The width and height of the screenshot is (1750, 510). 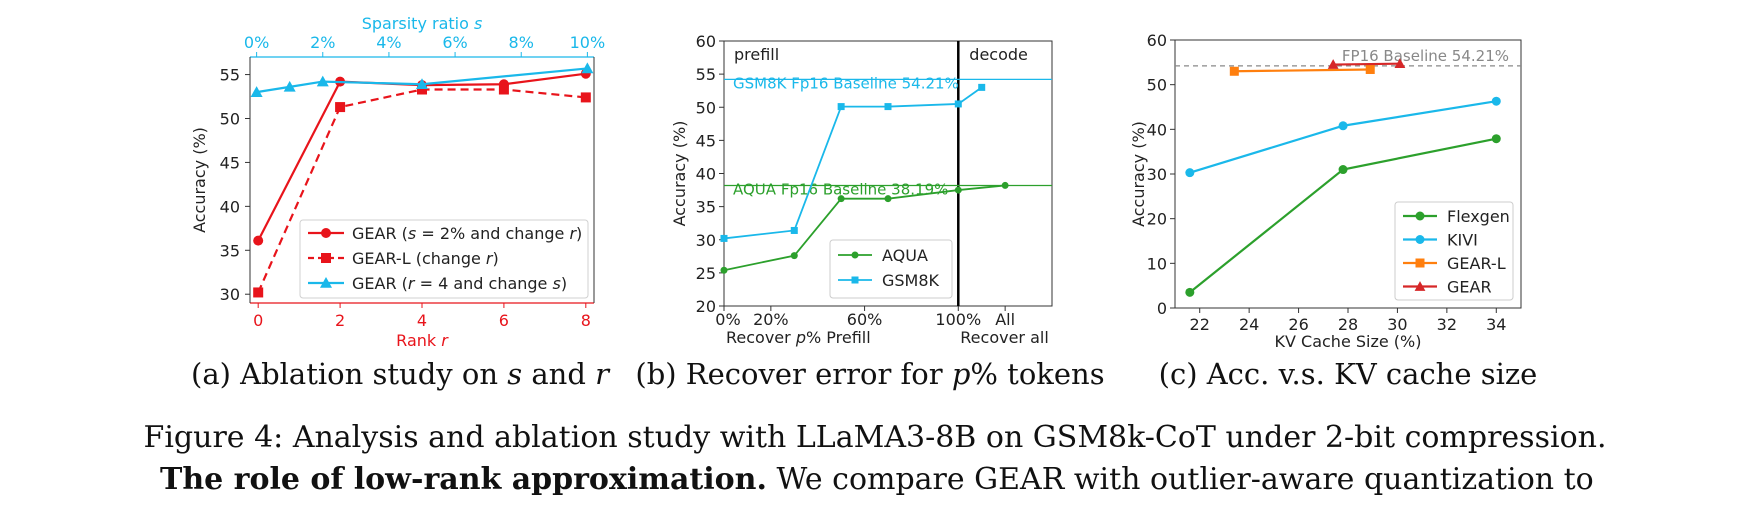 I want to click on x-axis-label-part: r, so click(x=445, y=340).